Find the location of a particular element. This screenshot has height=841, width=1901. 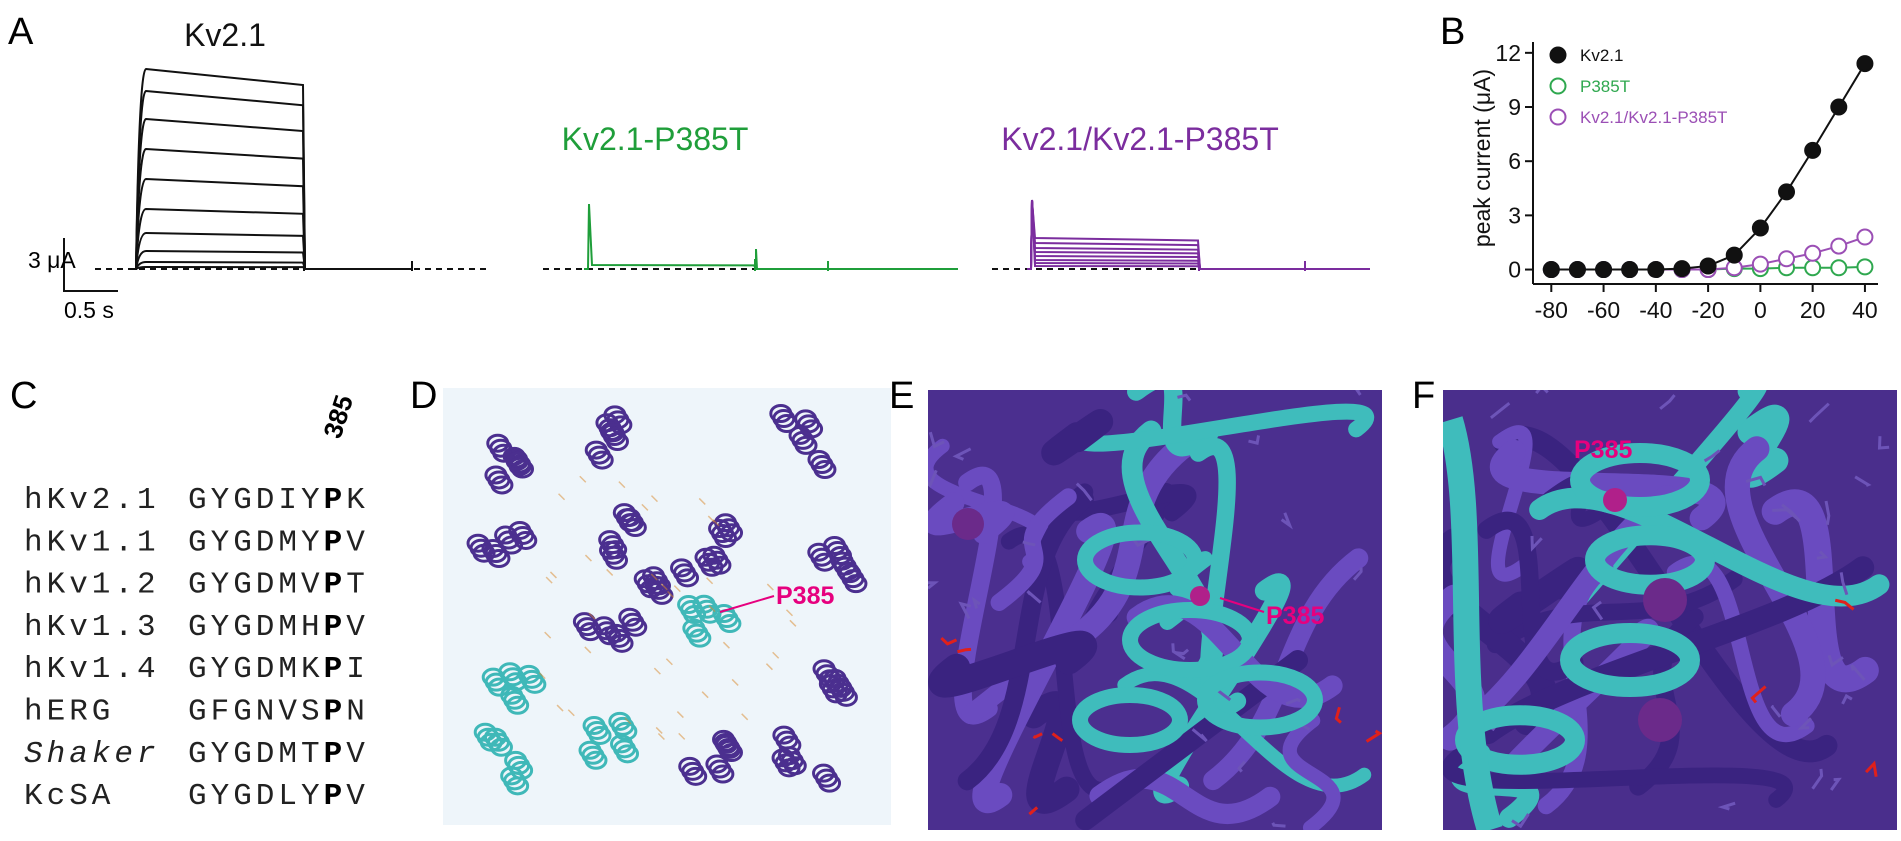

sequence-part: V is located at coordinates (357, 754).